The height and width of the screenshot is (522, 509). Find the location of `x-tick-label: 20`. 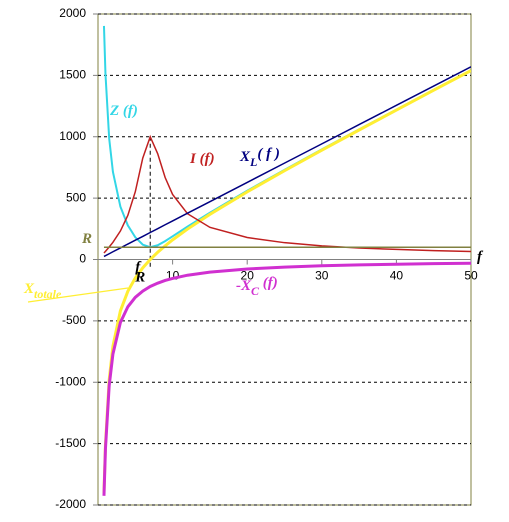

x-tick-label: 20 is located at coordinates (248, 276).